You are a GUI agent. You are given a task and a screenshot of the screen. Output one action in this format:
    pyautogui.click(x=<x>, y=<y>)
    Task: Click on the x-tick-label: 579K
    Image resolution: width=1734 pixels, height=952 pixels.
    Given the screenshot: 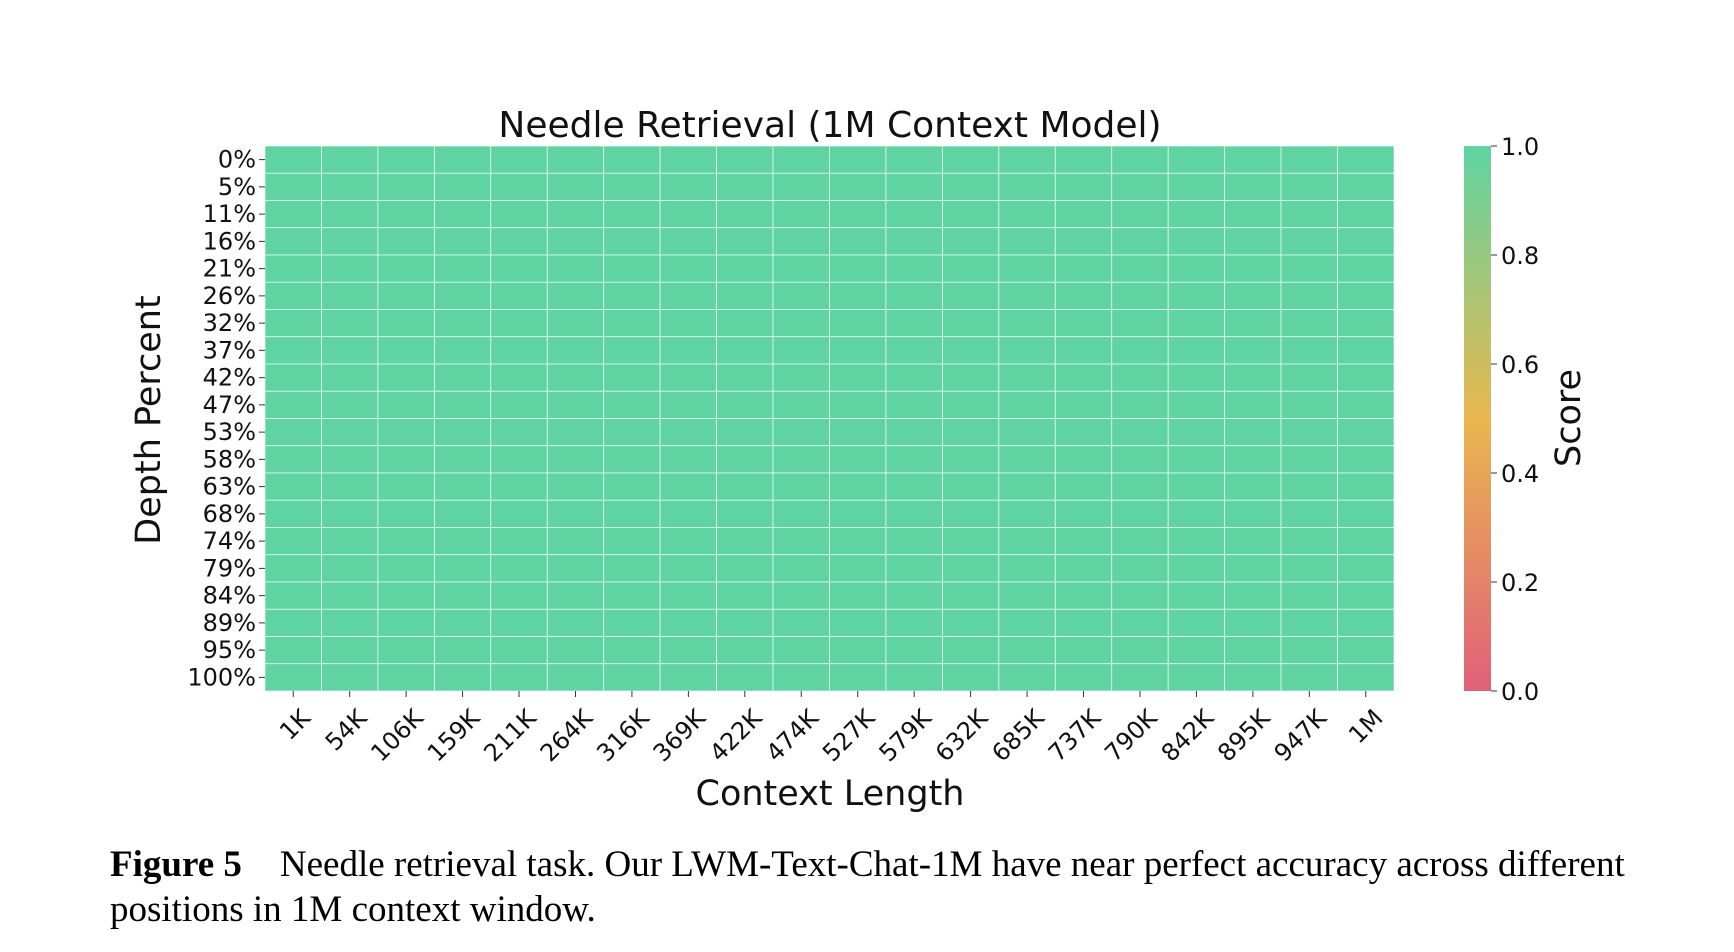 What is the action you would take?
    pyautogui.click(x=906, y=735)
    